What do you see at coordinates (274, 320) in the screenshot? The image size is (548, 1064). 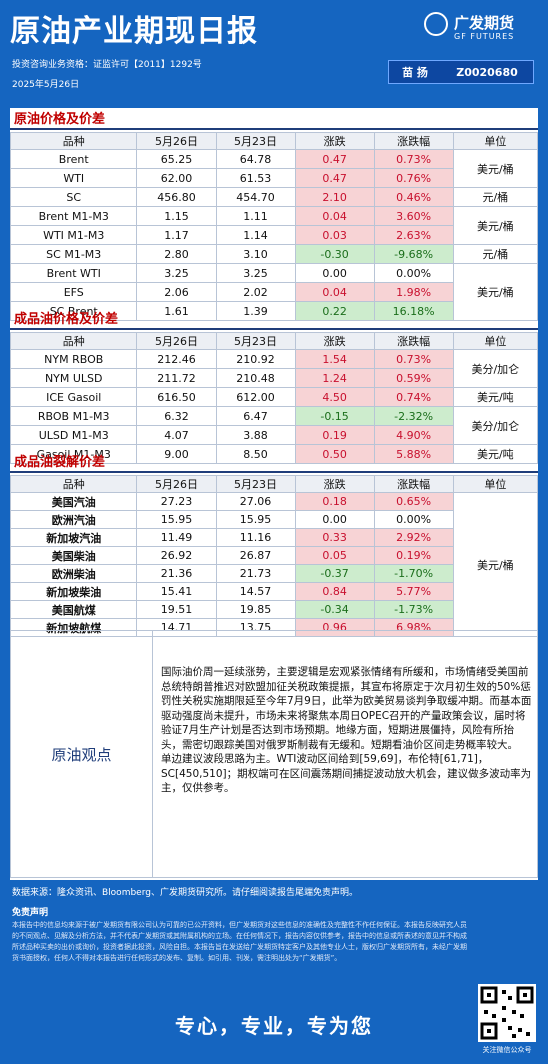 I see `section-title-products: 成品油价格及价差` at bounding box center [274, 320].